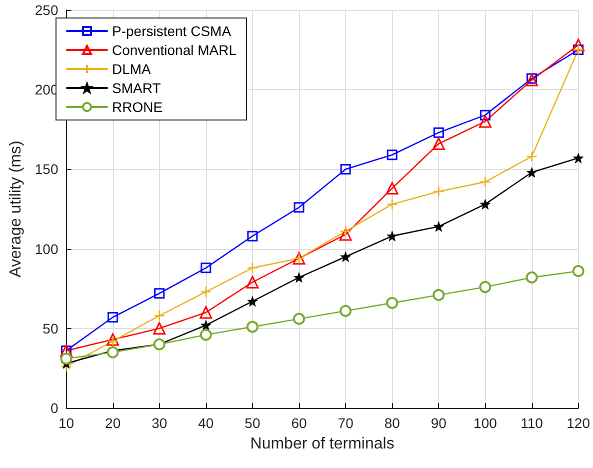 This screenshot has height=468, width=593. I want to click on x-tick-label: 70, so click(346, 423).